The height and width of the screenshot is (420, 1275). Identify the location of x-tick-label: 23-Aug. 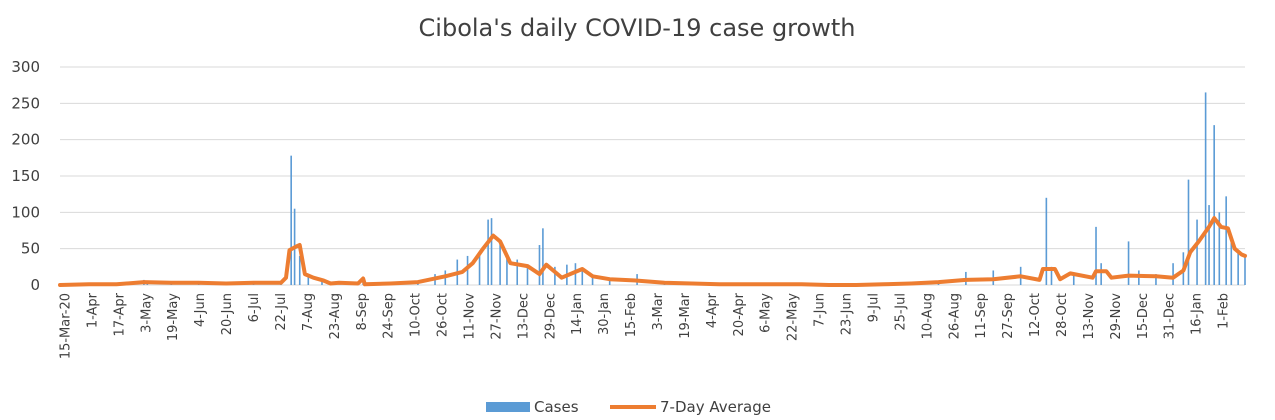
(335, 316).